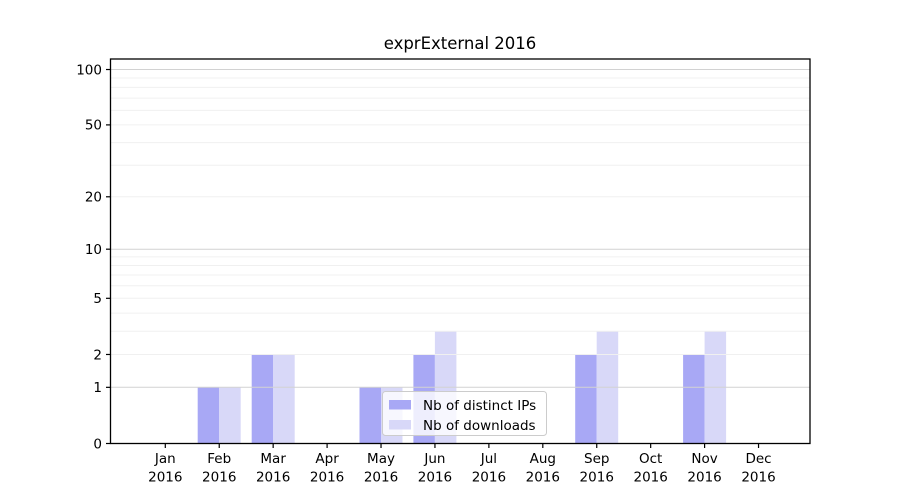 The image size is (900, 504). Describe the element at coordinates (273, 459) in the screenshot. I see `x-tick-label-month: Mar` at that location.